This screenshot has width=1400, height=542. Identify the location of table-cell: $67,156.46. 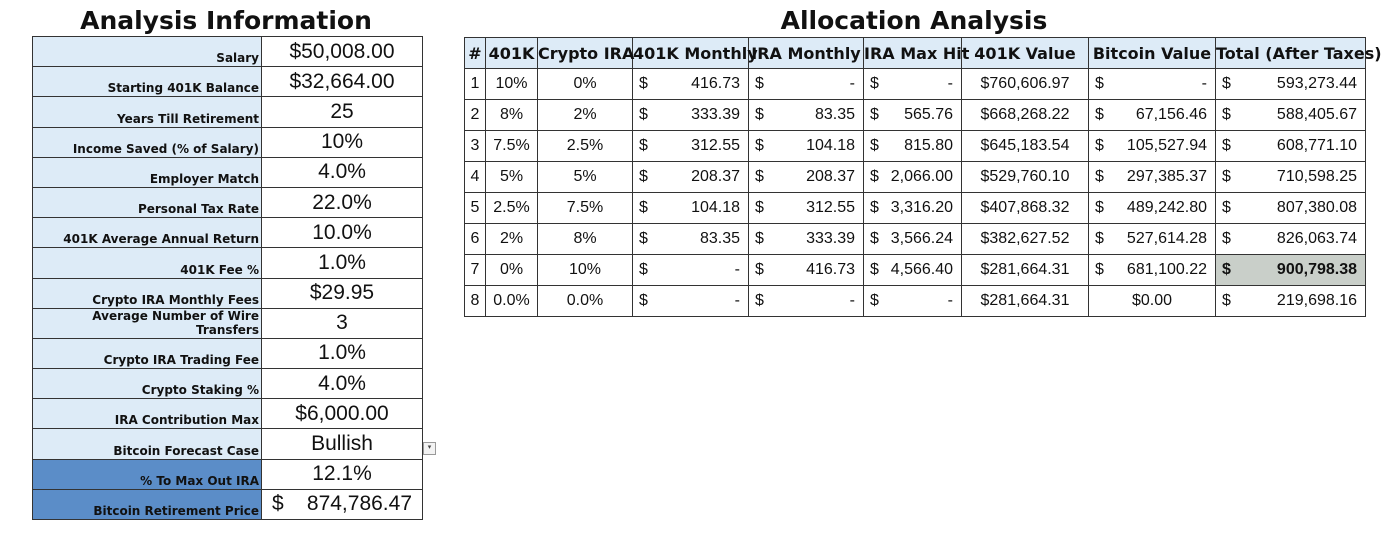
(1152, 115).